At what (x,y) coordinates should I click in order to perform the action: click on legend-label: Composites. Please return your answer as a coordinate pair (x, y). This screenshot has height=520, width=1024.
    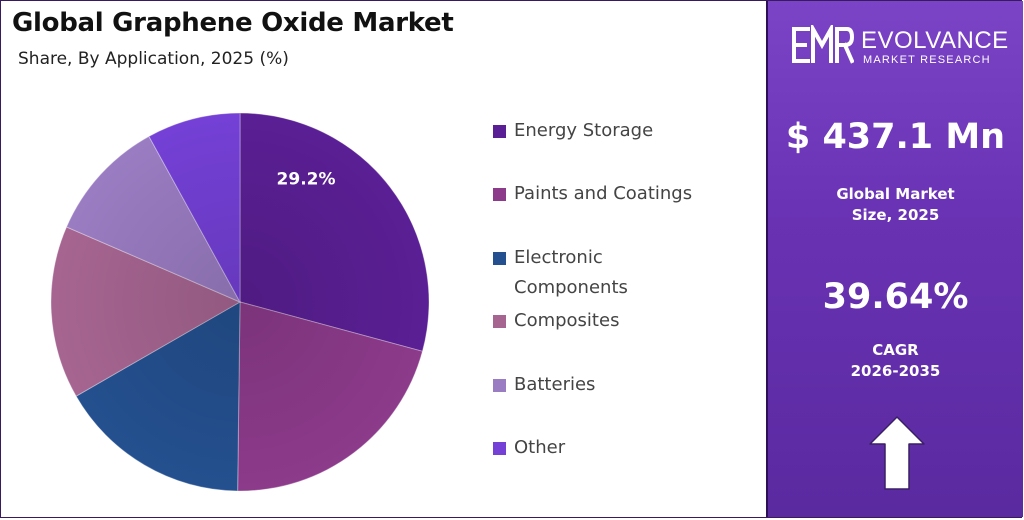
    Looking at the image, I should click on (567, 320).